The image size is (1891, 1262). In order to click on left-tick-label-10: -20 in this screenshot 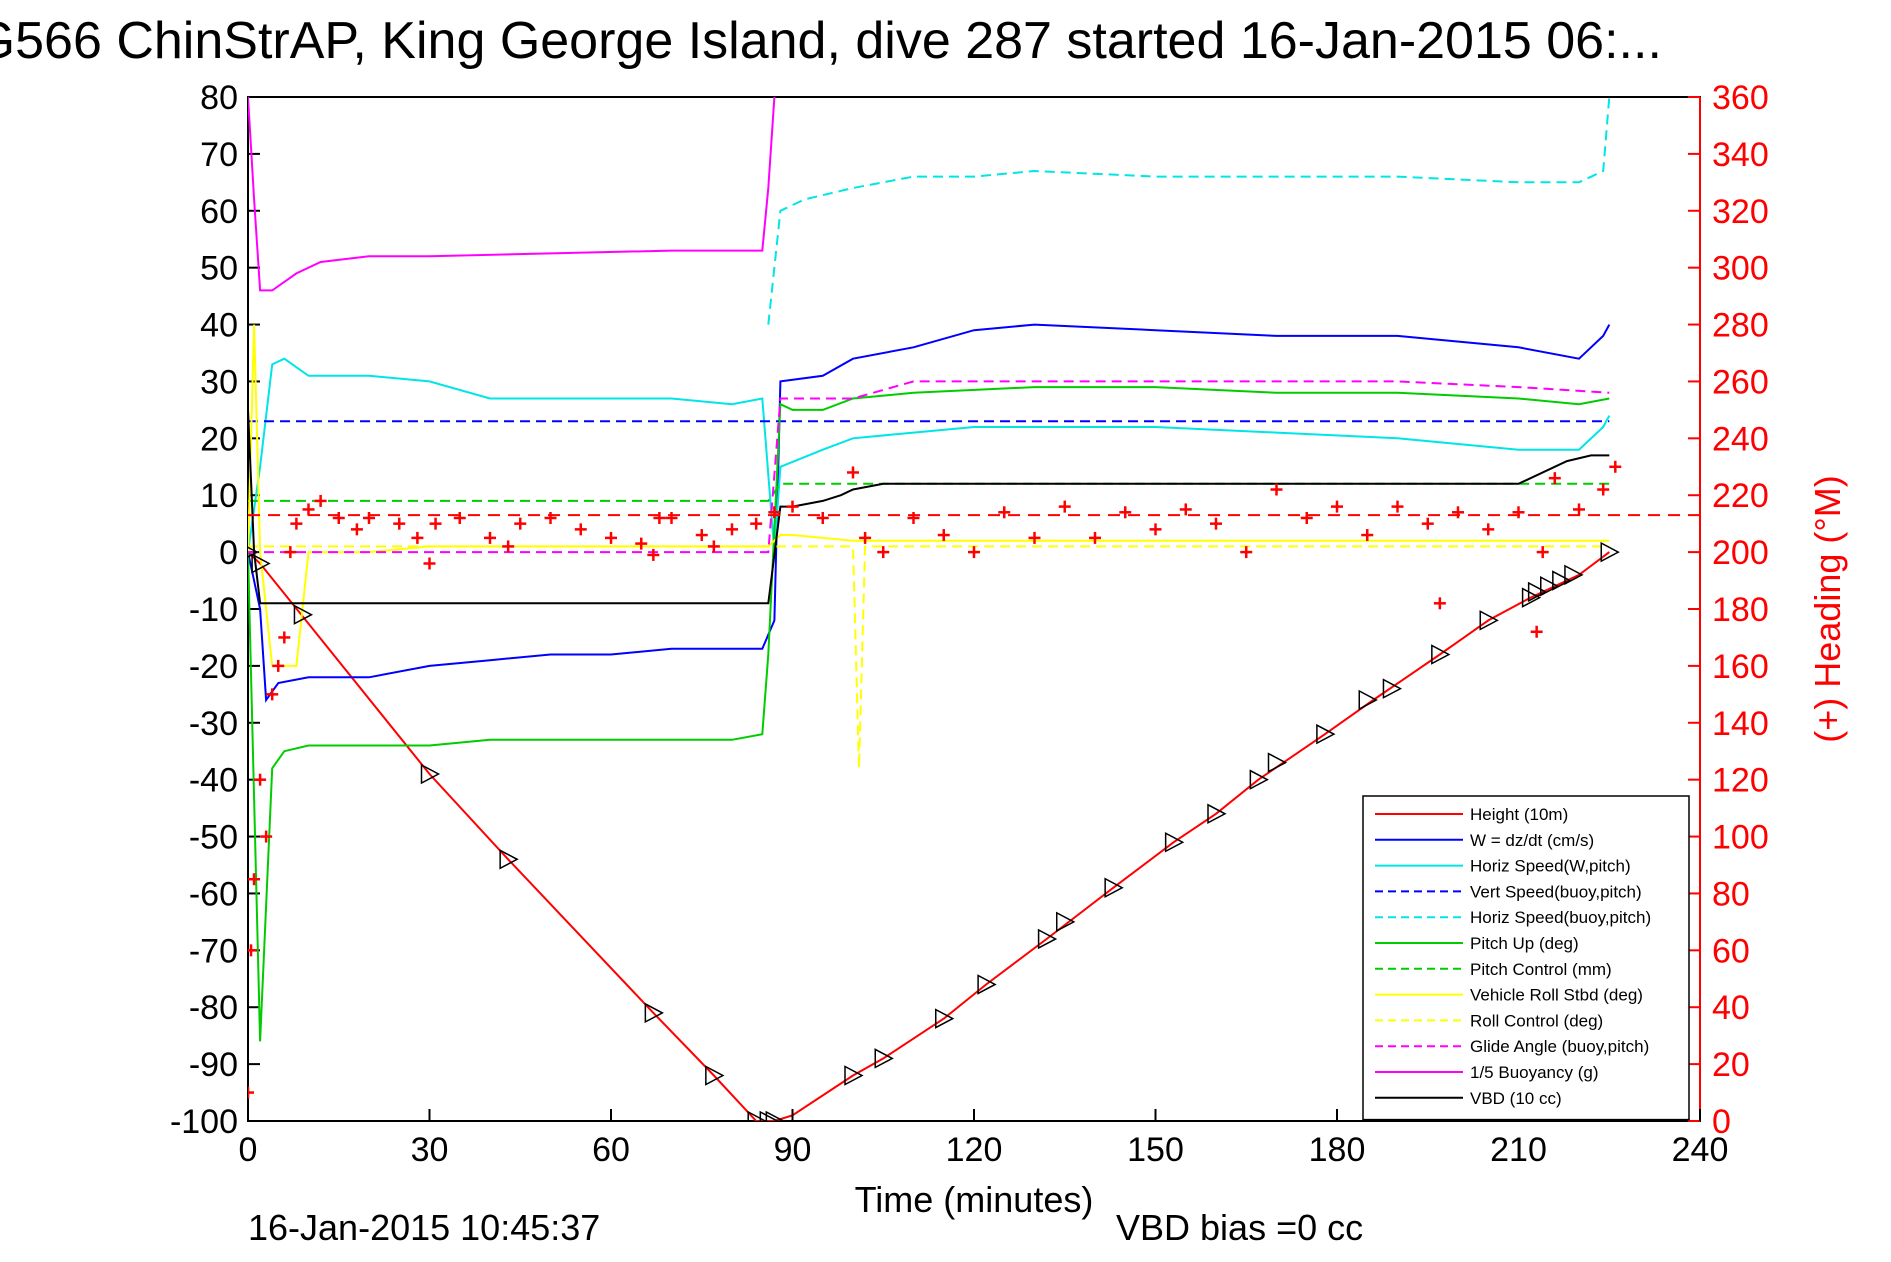, I will do `click(213, 667)`.